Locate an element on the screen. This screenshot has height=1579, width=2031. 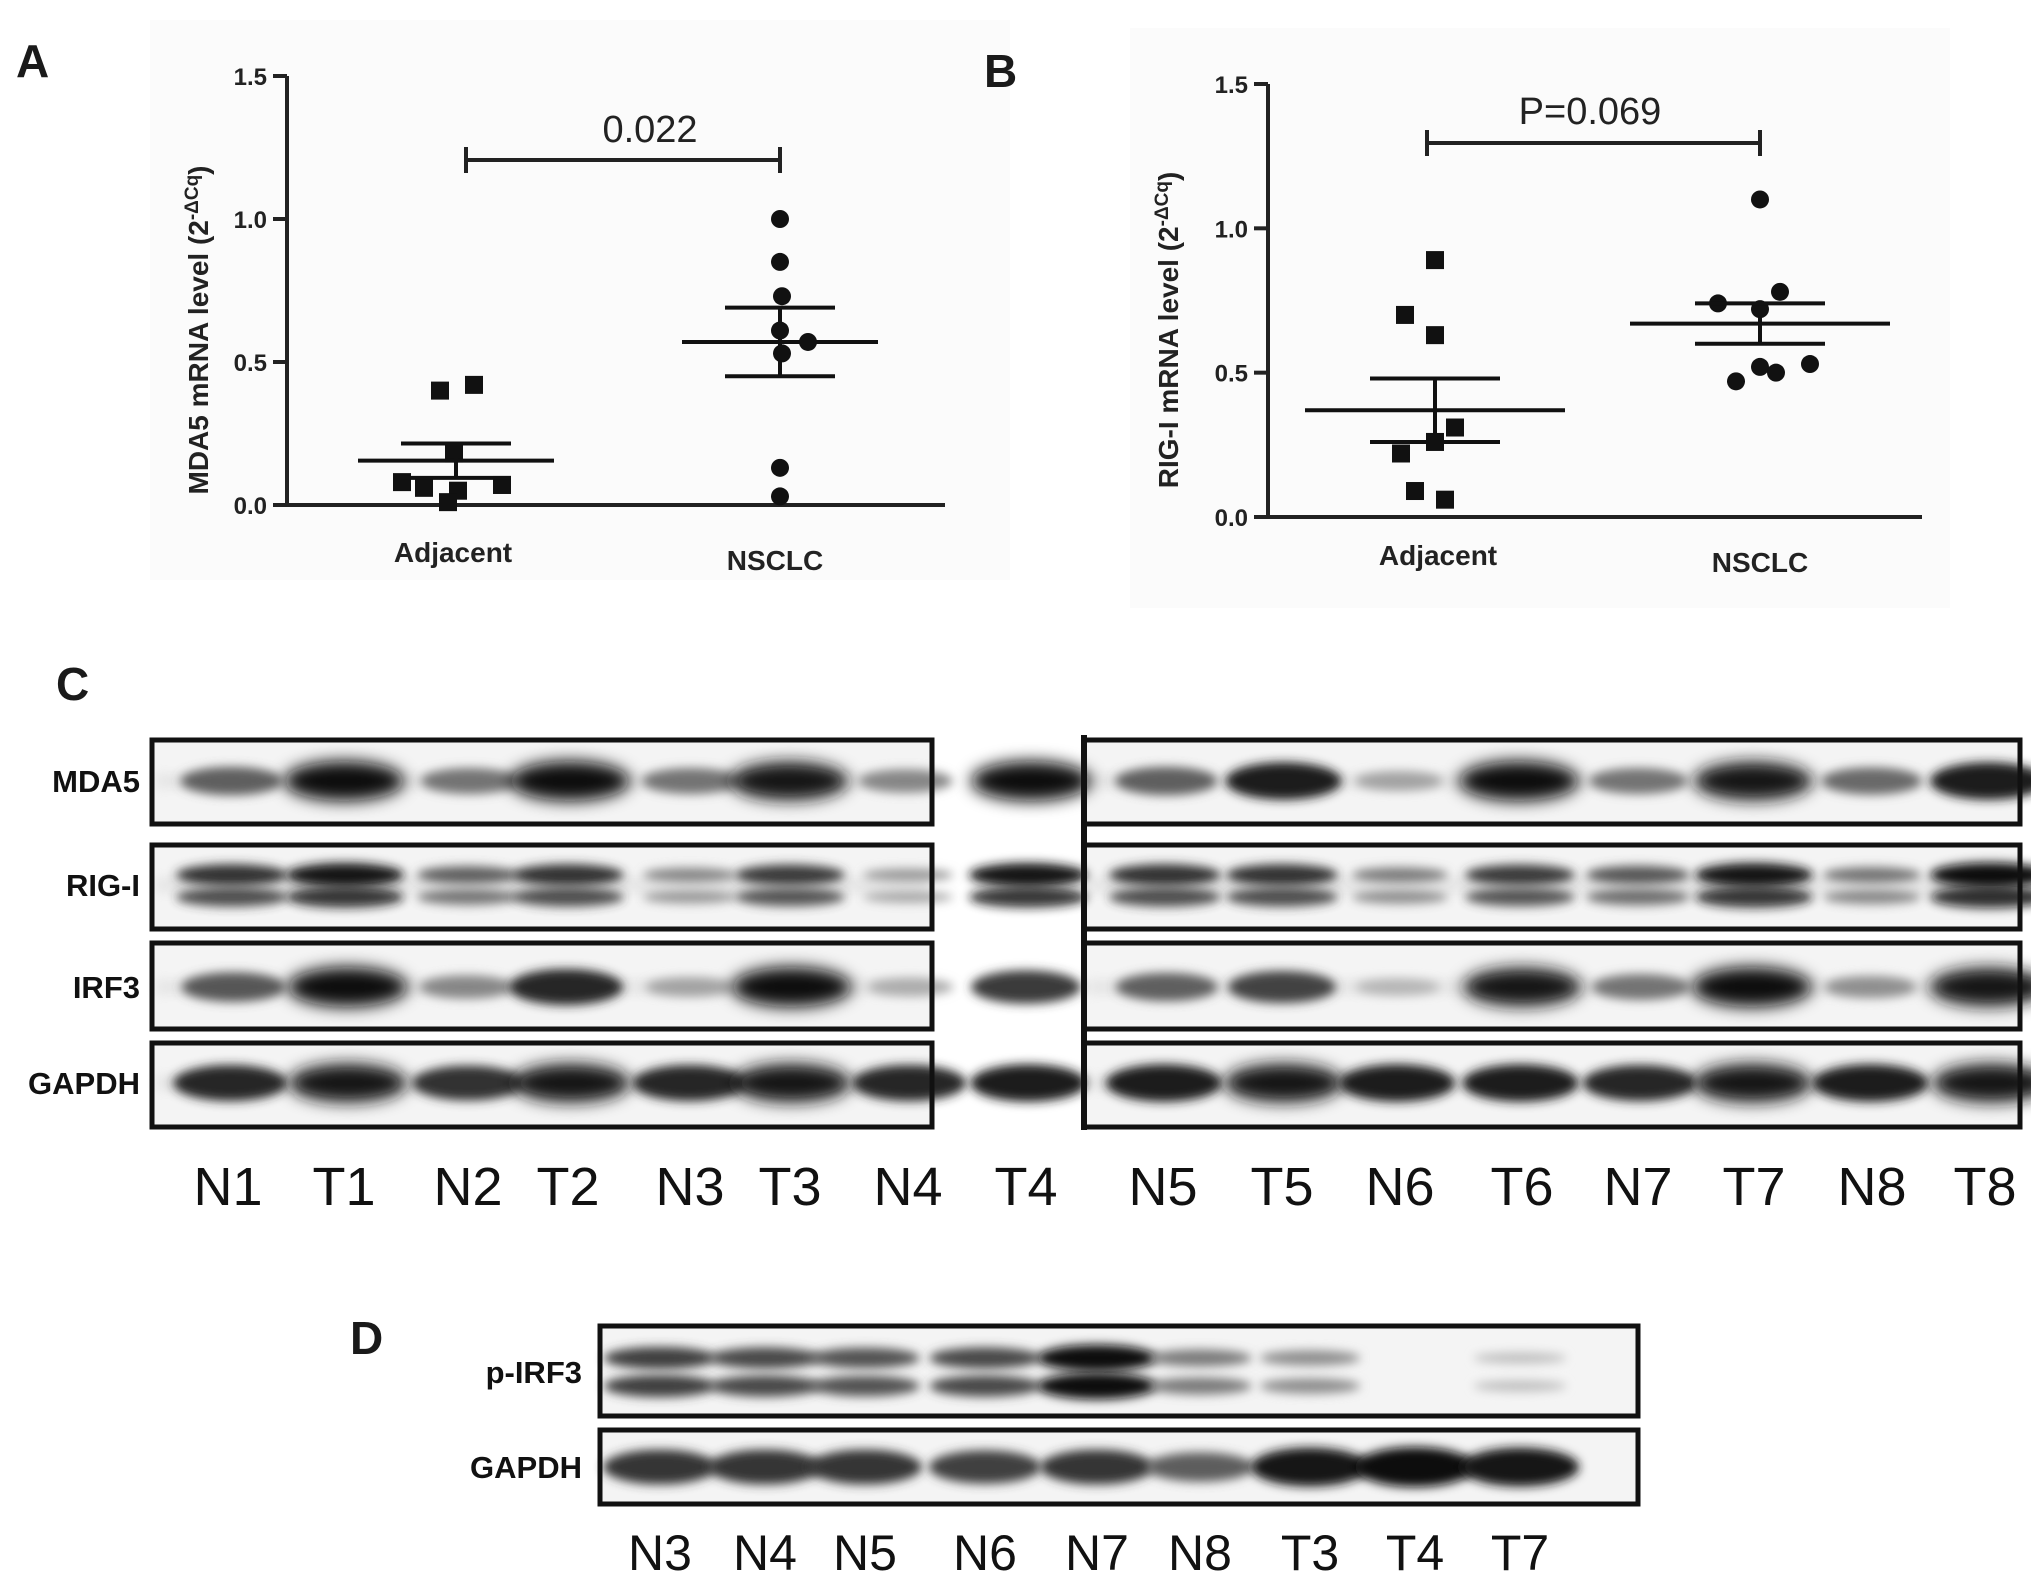
blot-c-row-mda5: MDA5 is located at coordinates (1041, 782).